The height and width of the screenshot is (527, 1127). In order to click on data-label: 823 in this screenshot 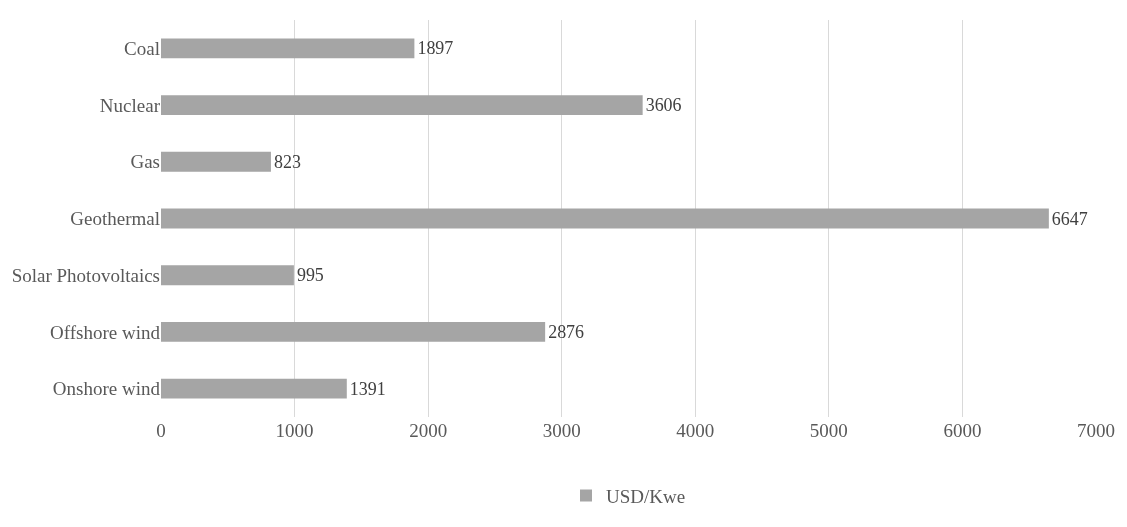, I will do `click(287, 161)`.